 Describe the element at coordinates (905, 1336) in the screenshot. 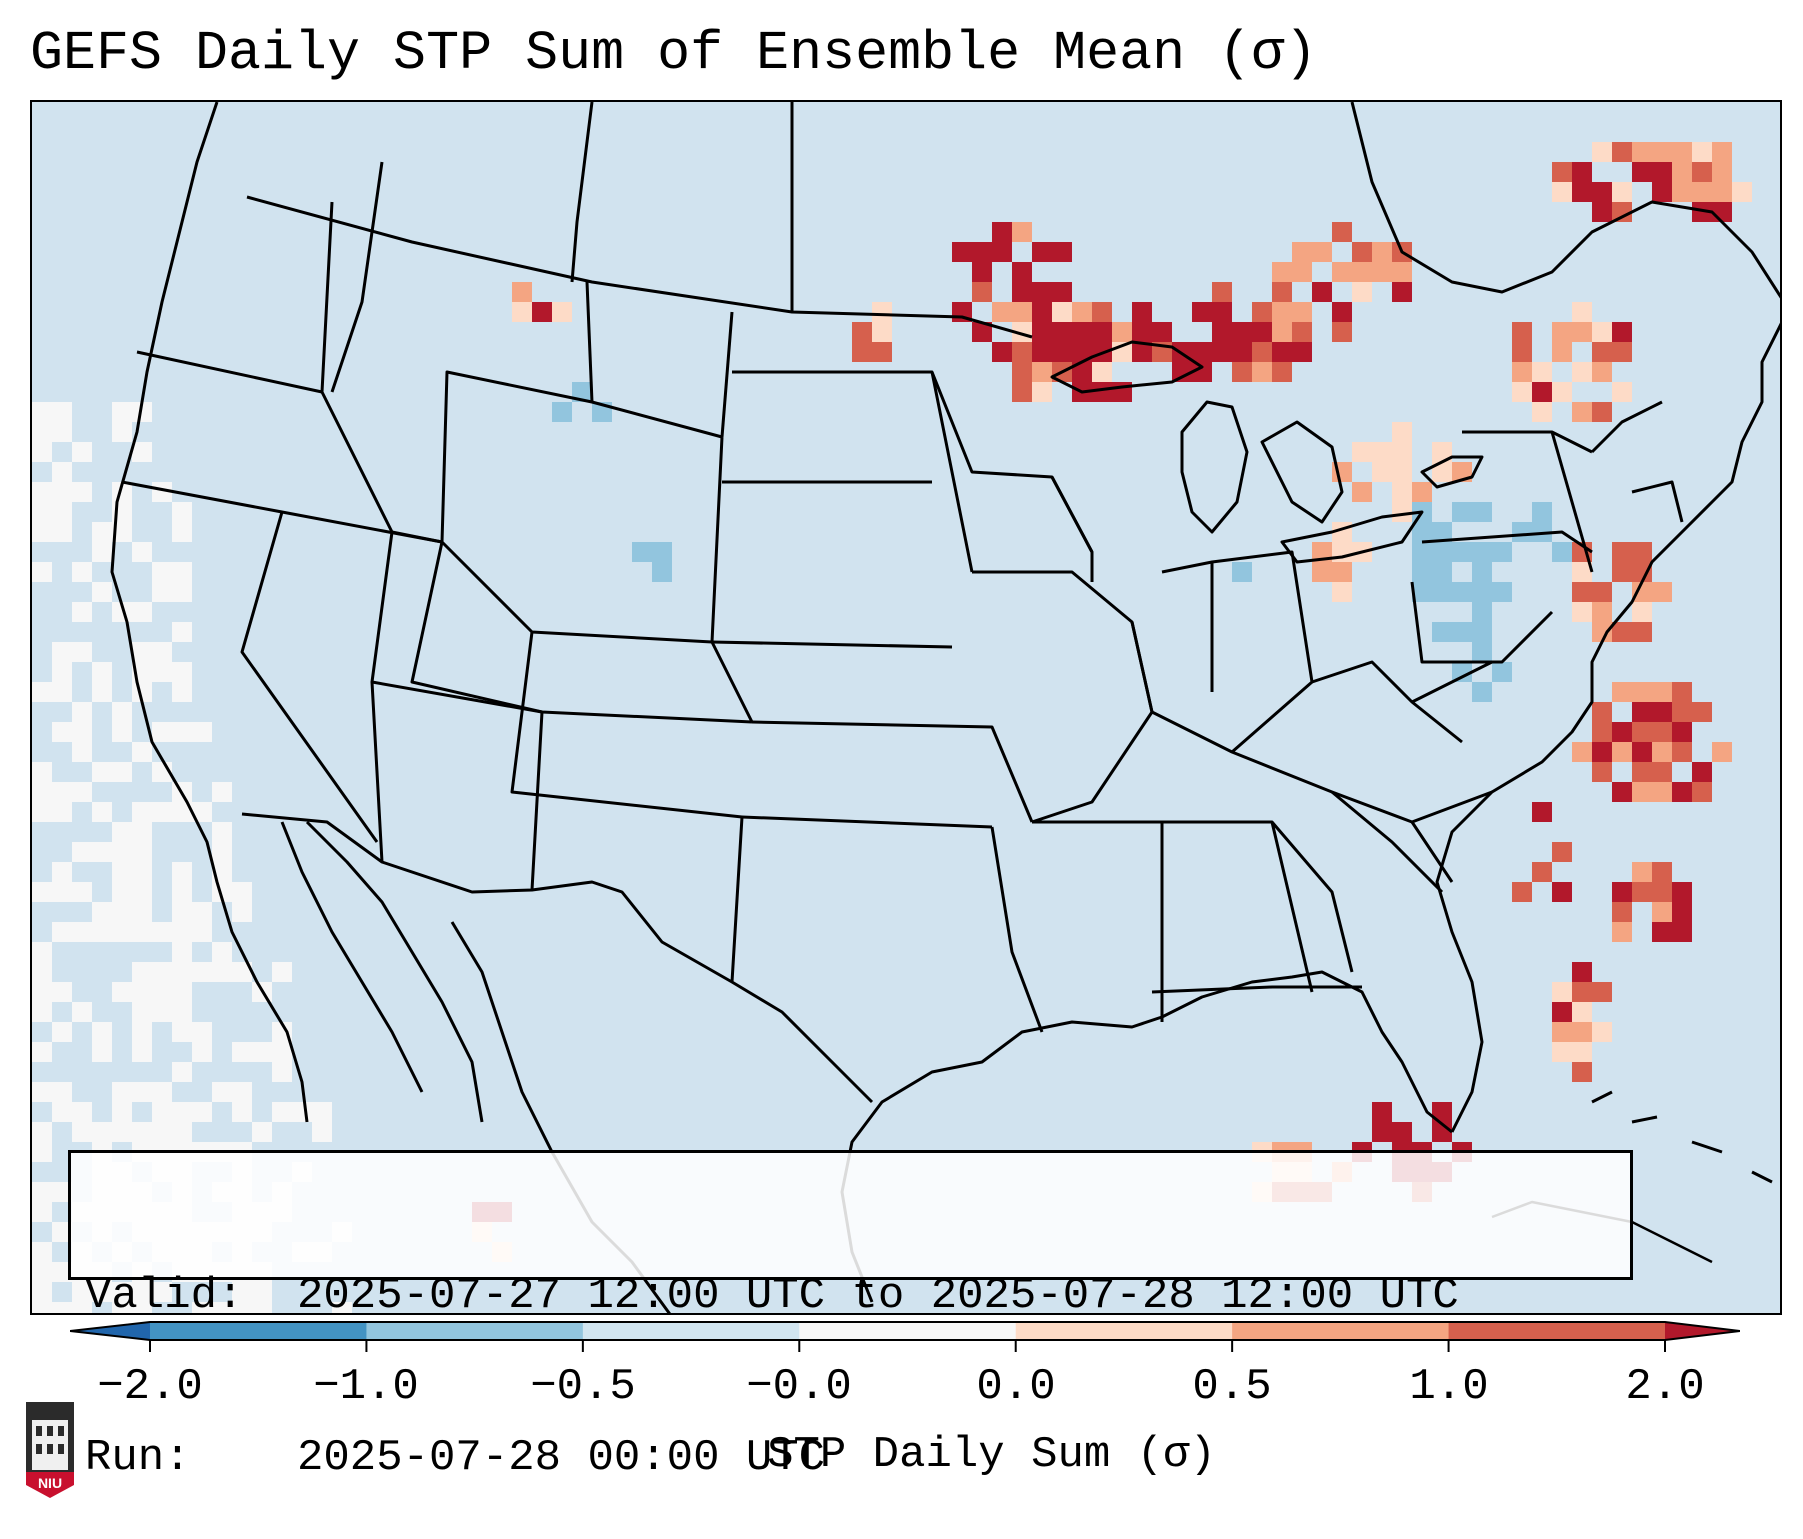

I see `colorbar` at that location.